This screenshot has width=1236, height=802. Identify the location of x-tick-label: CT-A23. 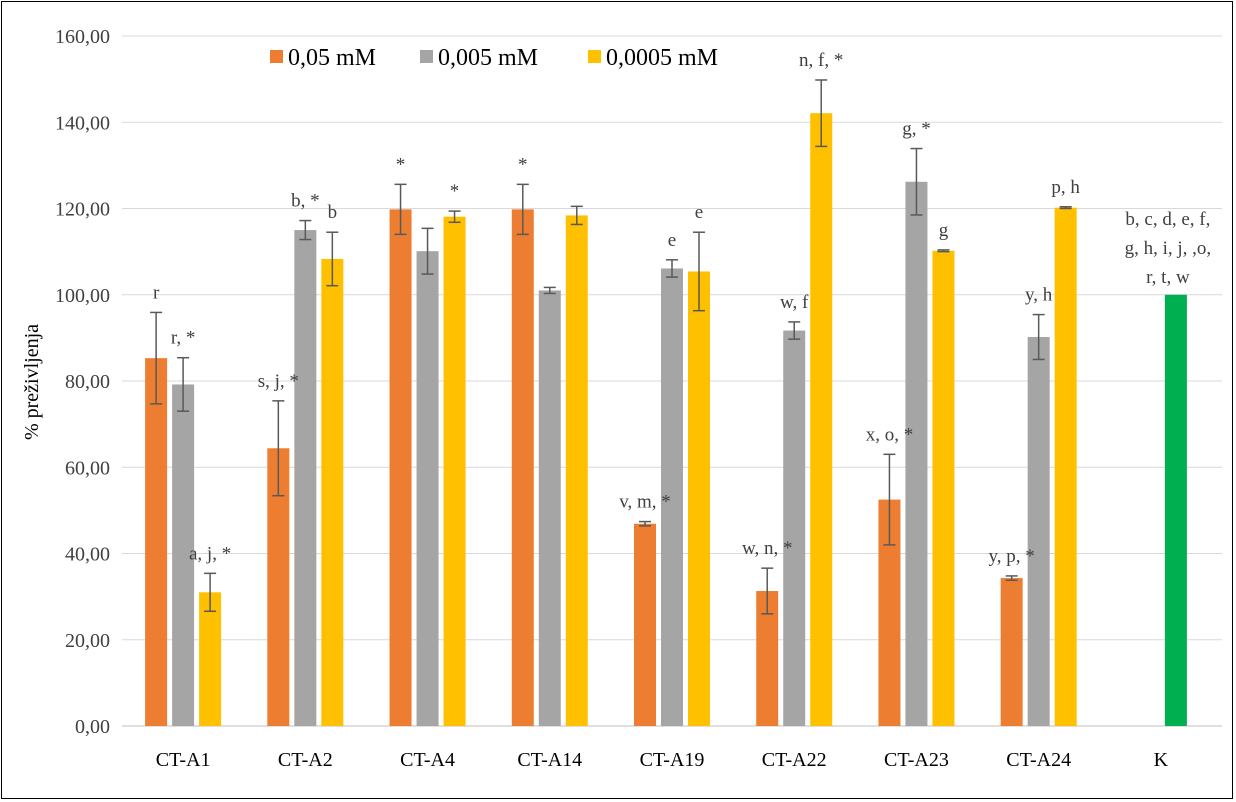
(916, 760).